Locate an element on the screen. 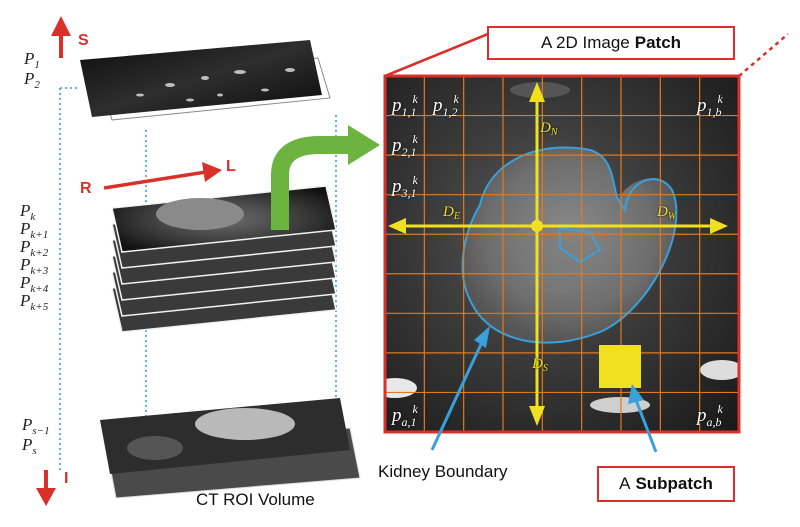 The width and height of the screenshot is (800, 527). kidney-boundary-contour is located at coordinates (569, 245).